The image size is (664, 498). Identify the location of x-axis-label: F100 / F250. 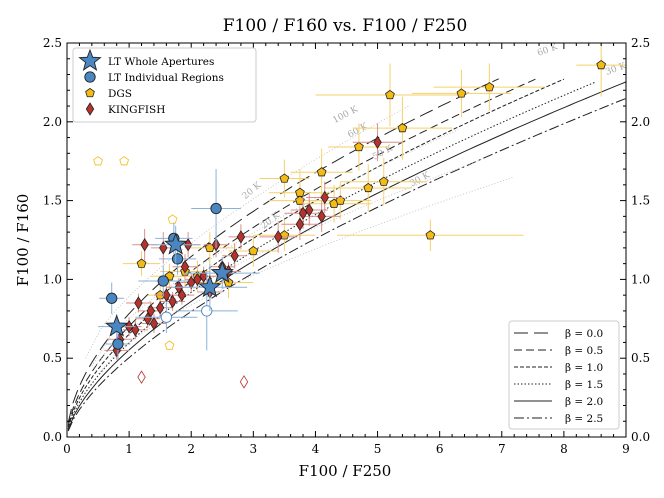
(345, 471).